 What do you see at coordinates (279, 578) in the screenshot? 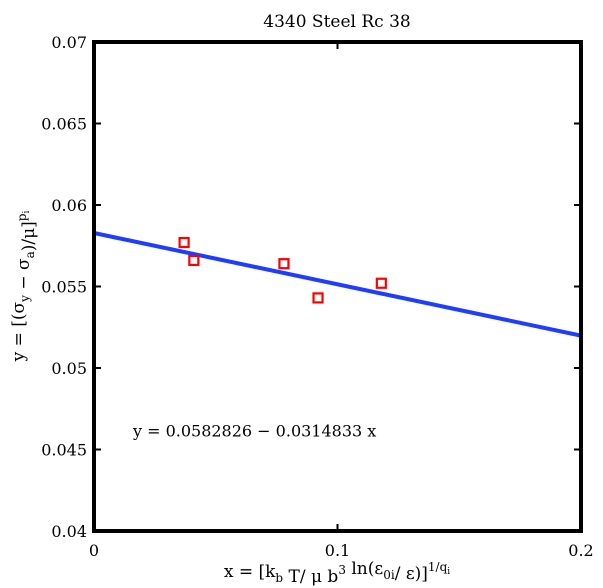
I see `label-part: b` at bounding box center [279, 578].